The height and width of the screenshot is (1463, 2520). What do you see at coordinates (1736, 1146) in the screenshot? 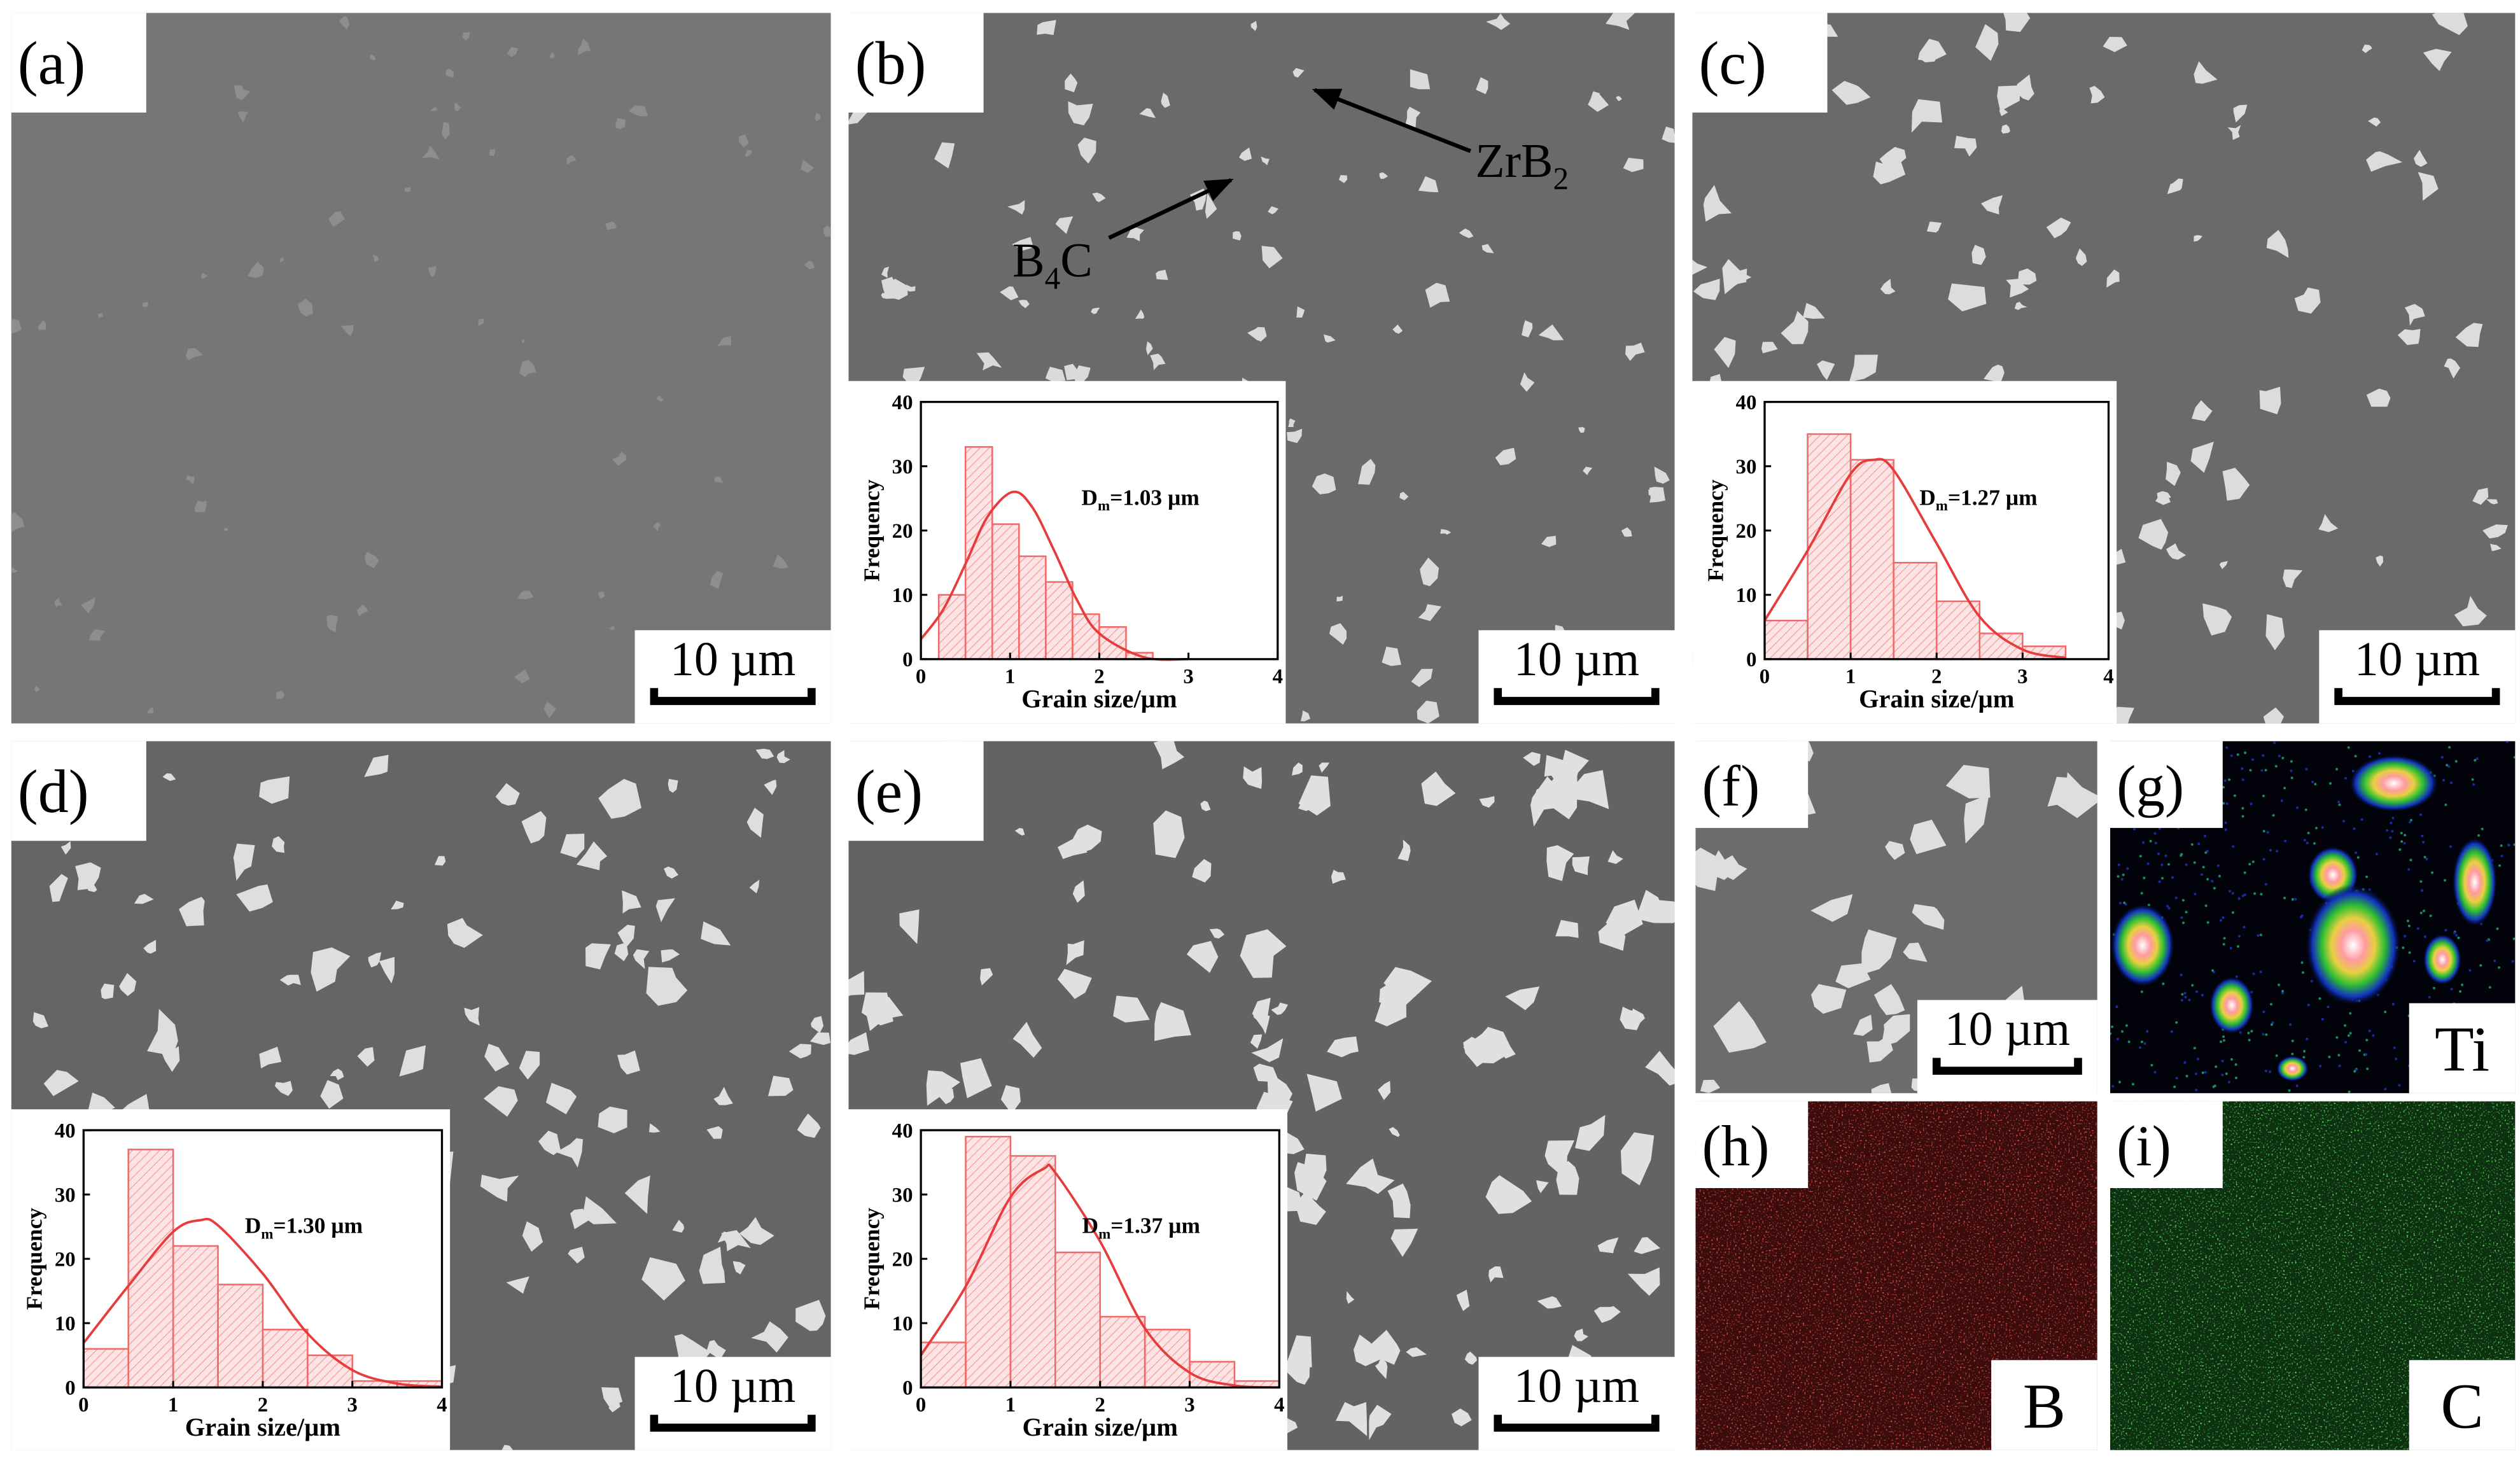
I see `panel-label: (h)` at bounding box center [1736, 1146].